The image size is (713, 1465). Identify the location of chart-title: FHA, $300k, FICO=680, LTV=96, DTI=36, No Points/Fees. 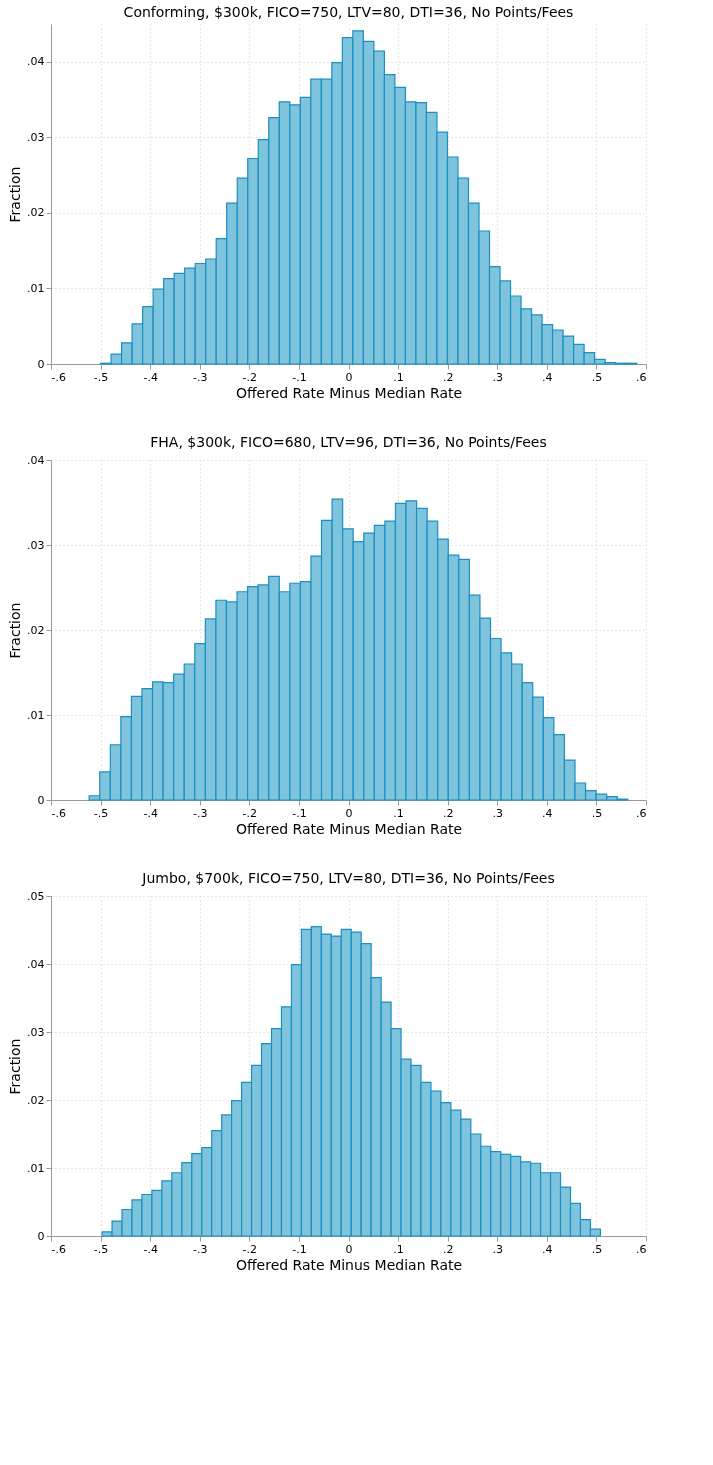
(348, 442).